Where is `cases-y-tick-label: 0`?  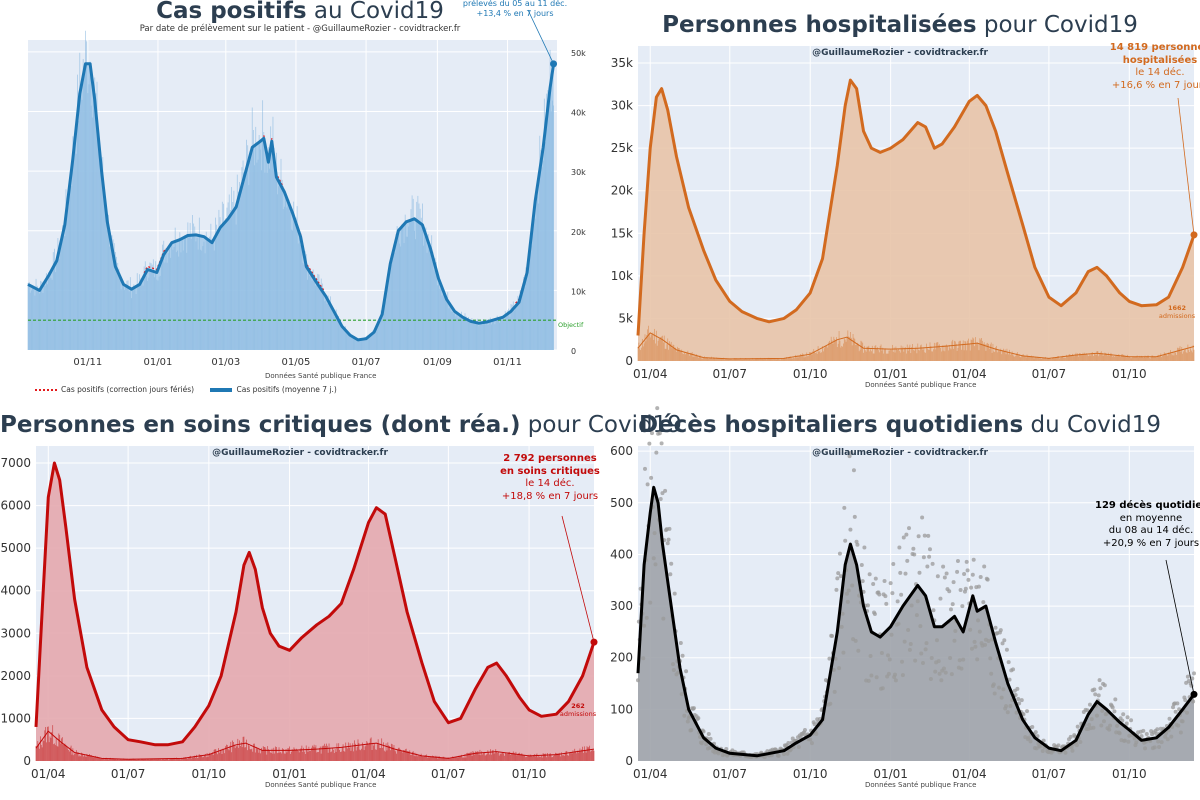
cases-y-tick-label: 0 is located at coordinates (573, 351).